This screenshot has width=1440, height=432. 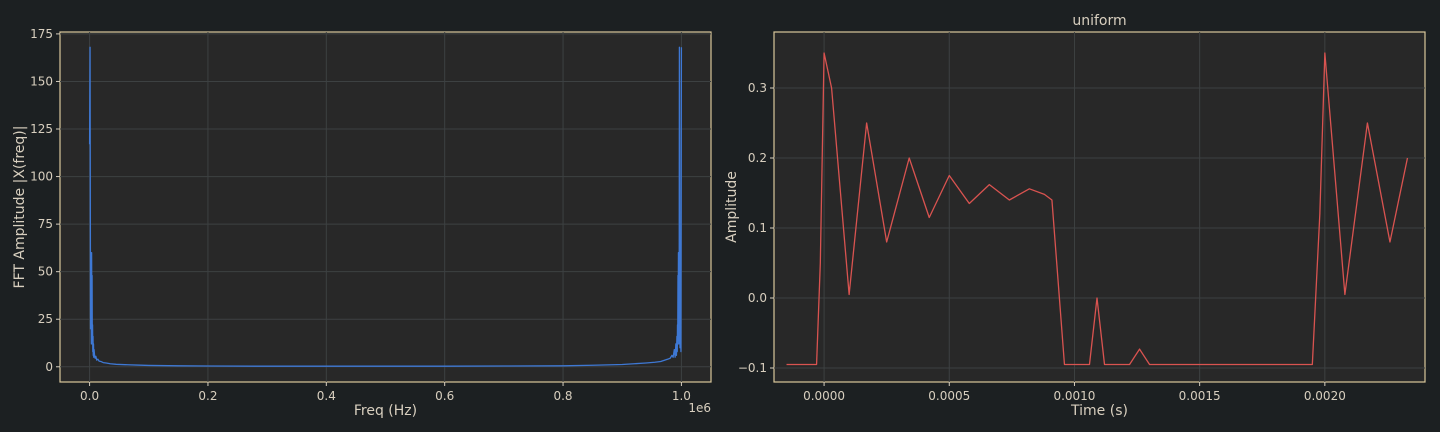 I want to click on fft-x-ticks: 0.0 0.2 0.4 0.6 0.8 1.0, so click(x=385, y=392).